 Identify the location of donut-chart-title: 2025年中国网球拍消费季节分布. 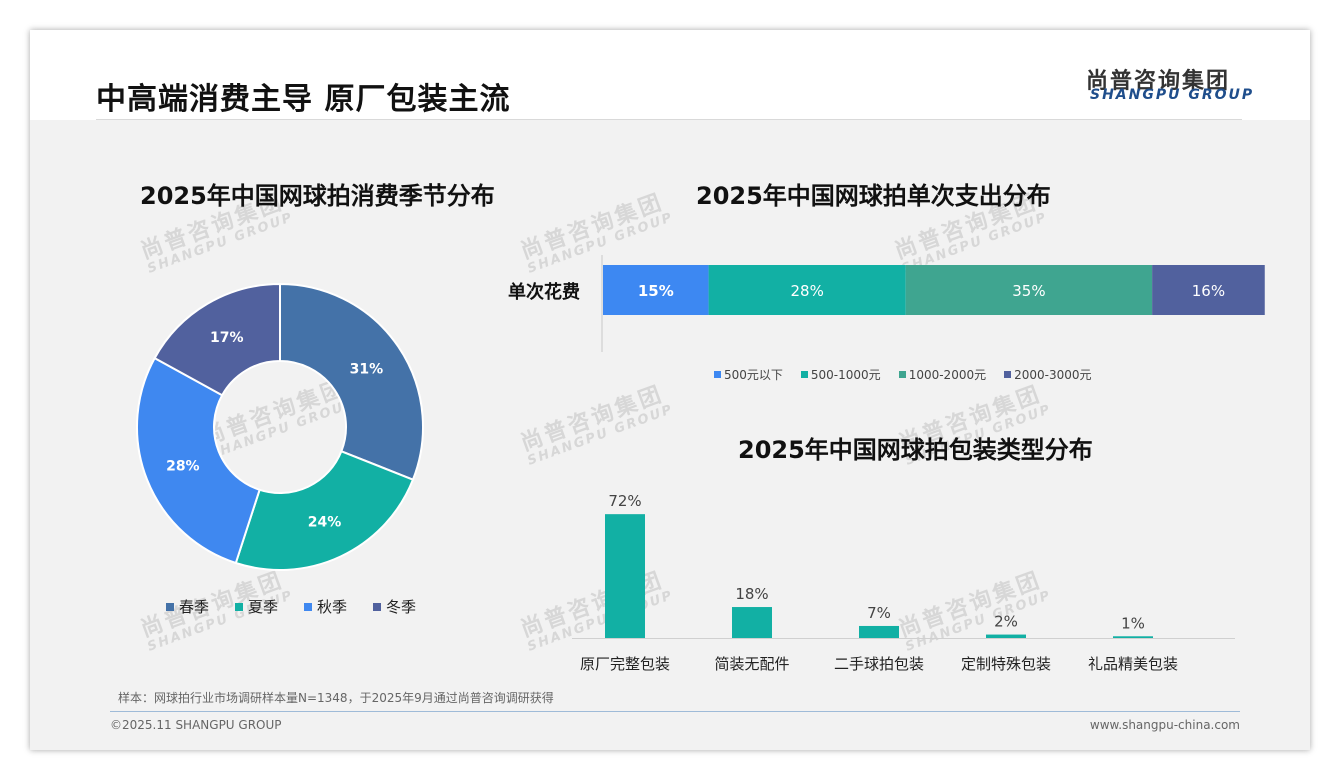
(317, 196).